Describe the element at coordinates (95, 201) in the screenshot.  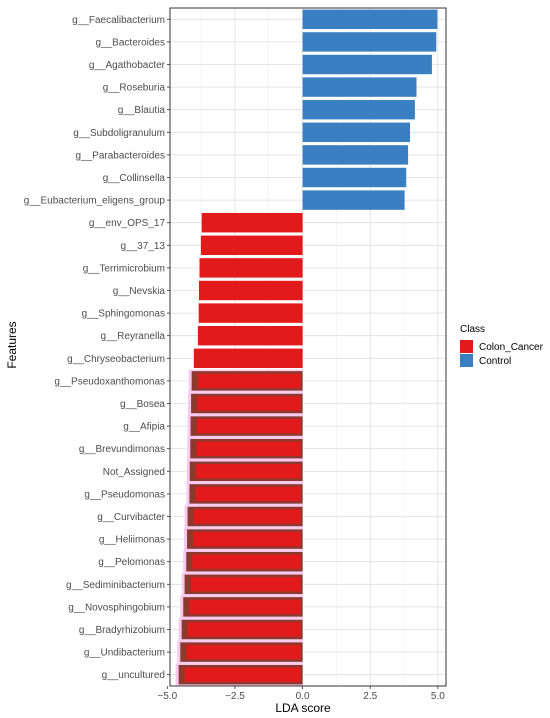
I see `y-tick-label: g__Eubacterium_eligens_group` at that location.